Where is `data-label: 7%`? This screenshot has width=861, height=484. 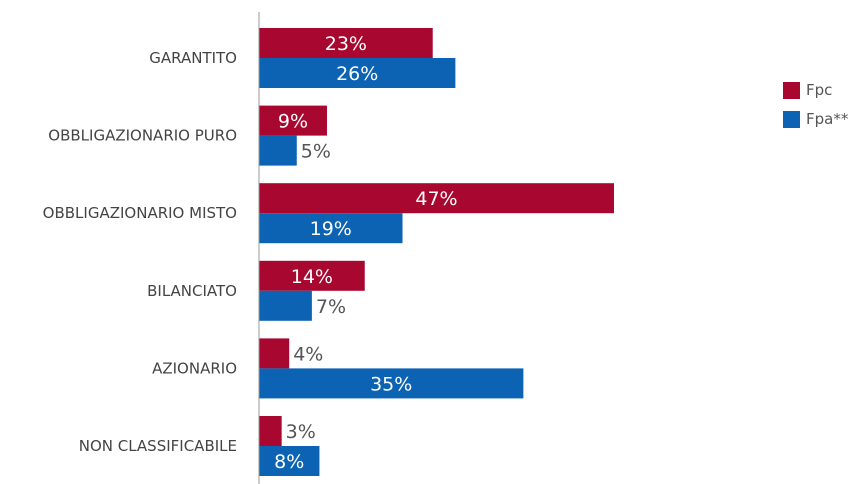 data-label: 7% is located at coordinates (331, 307).